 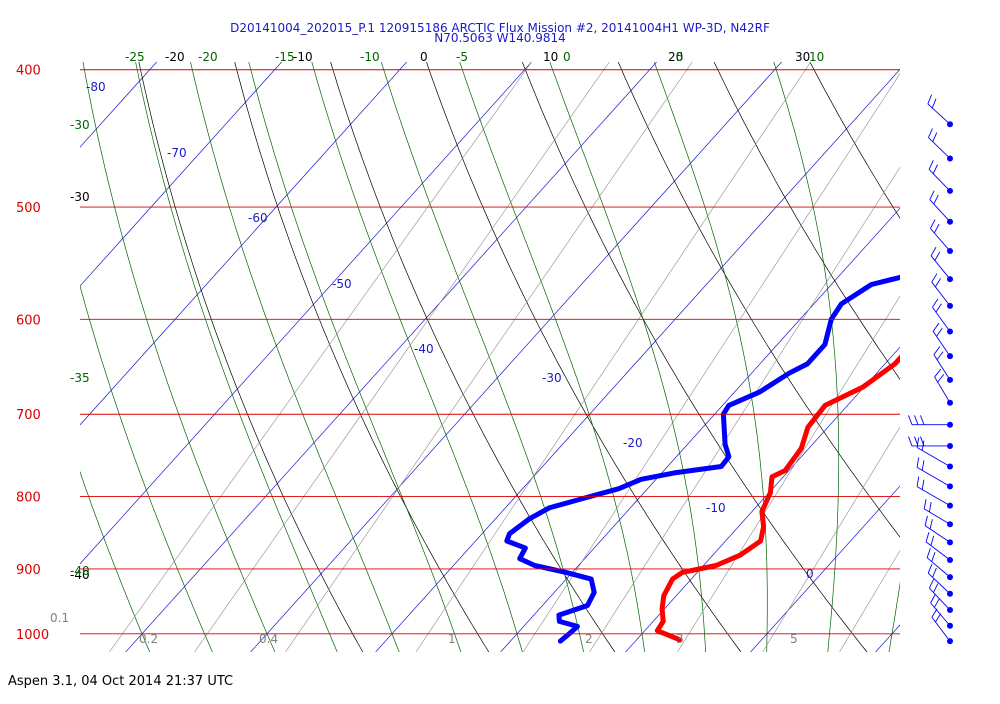 What do you see at coordinates (96, 87) in the screenshot?
I see `isotherm-label: -80` at bounding box center [96, 87].